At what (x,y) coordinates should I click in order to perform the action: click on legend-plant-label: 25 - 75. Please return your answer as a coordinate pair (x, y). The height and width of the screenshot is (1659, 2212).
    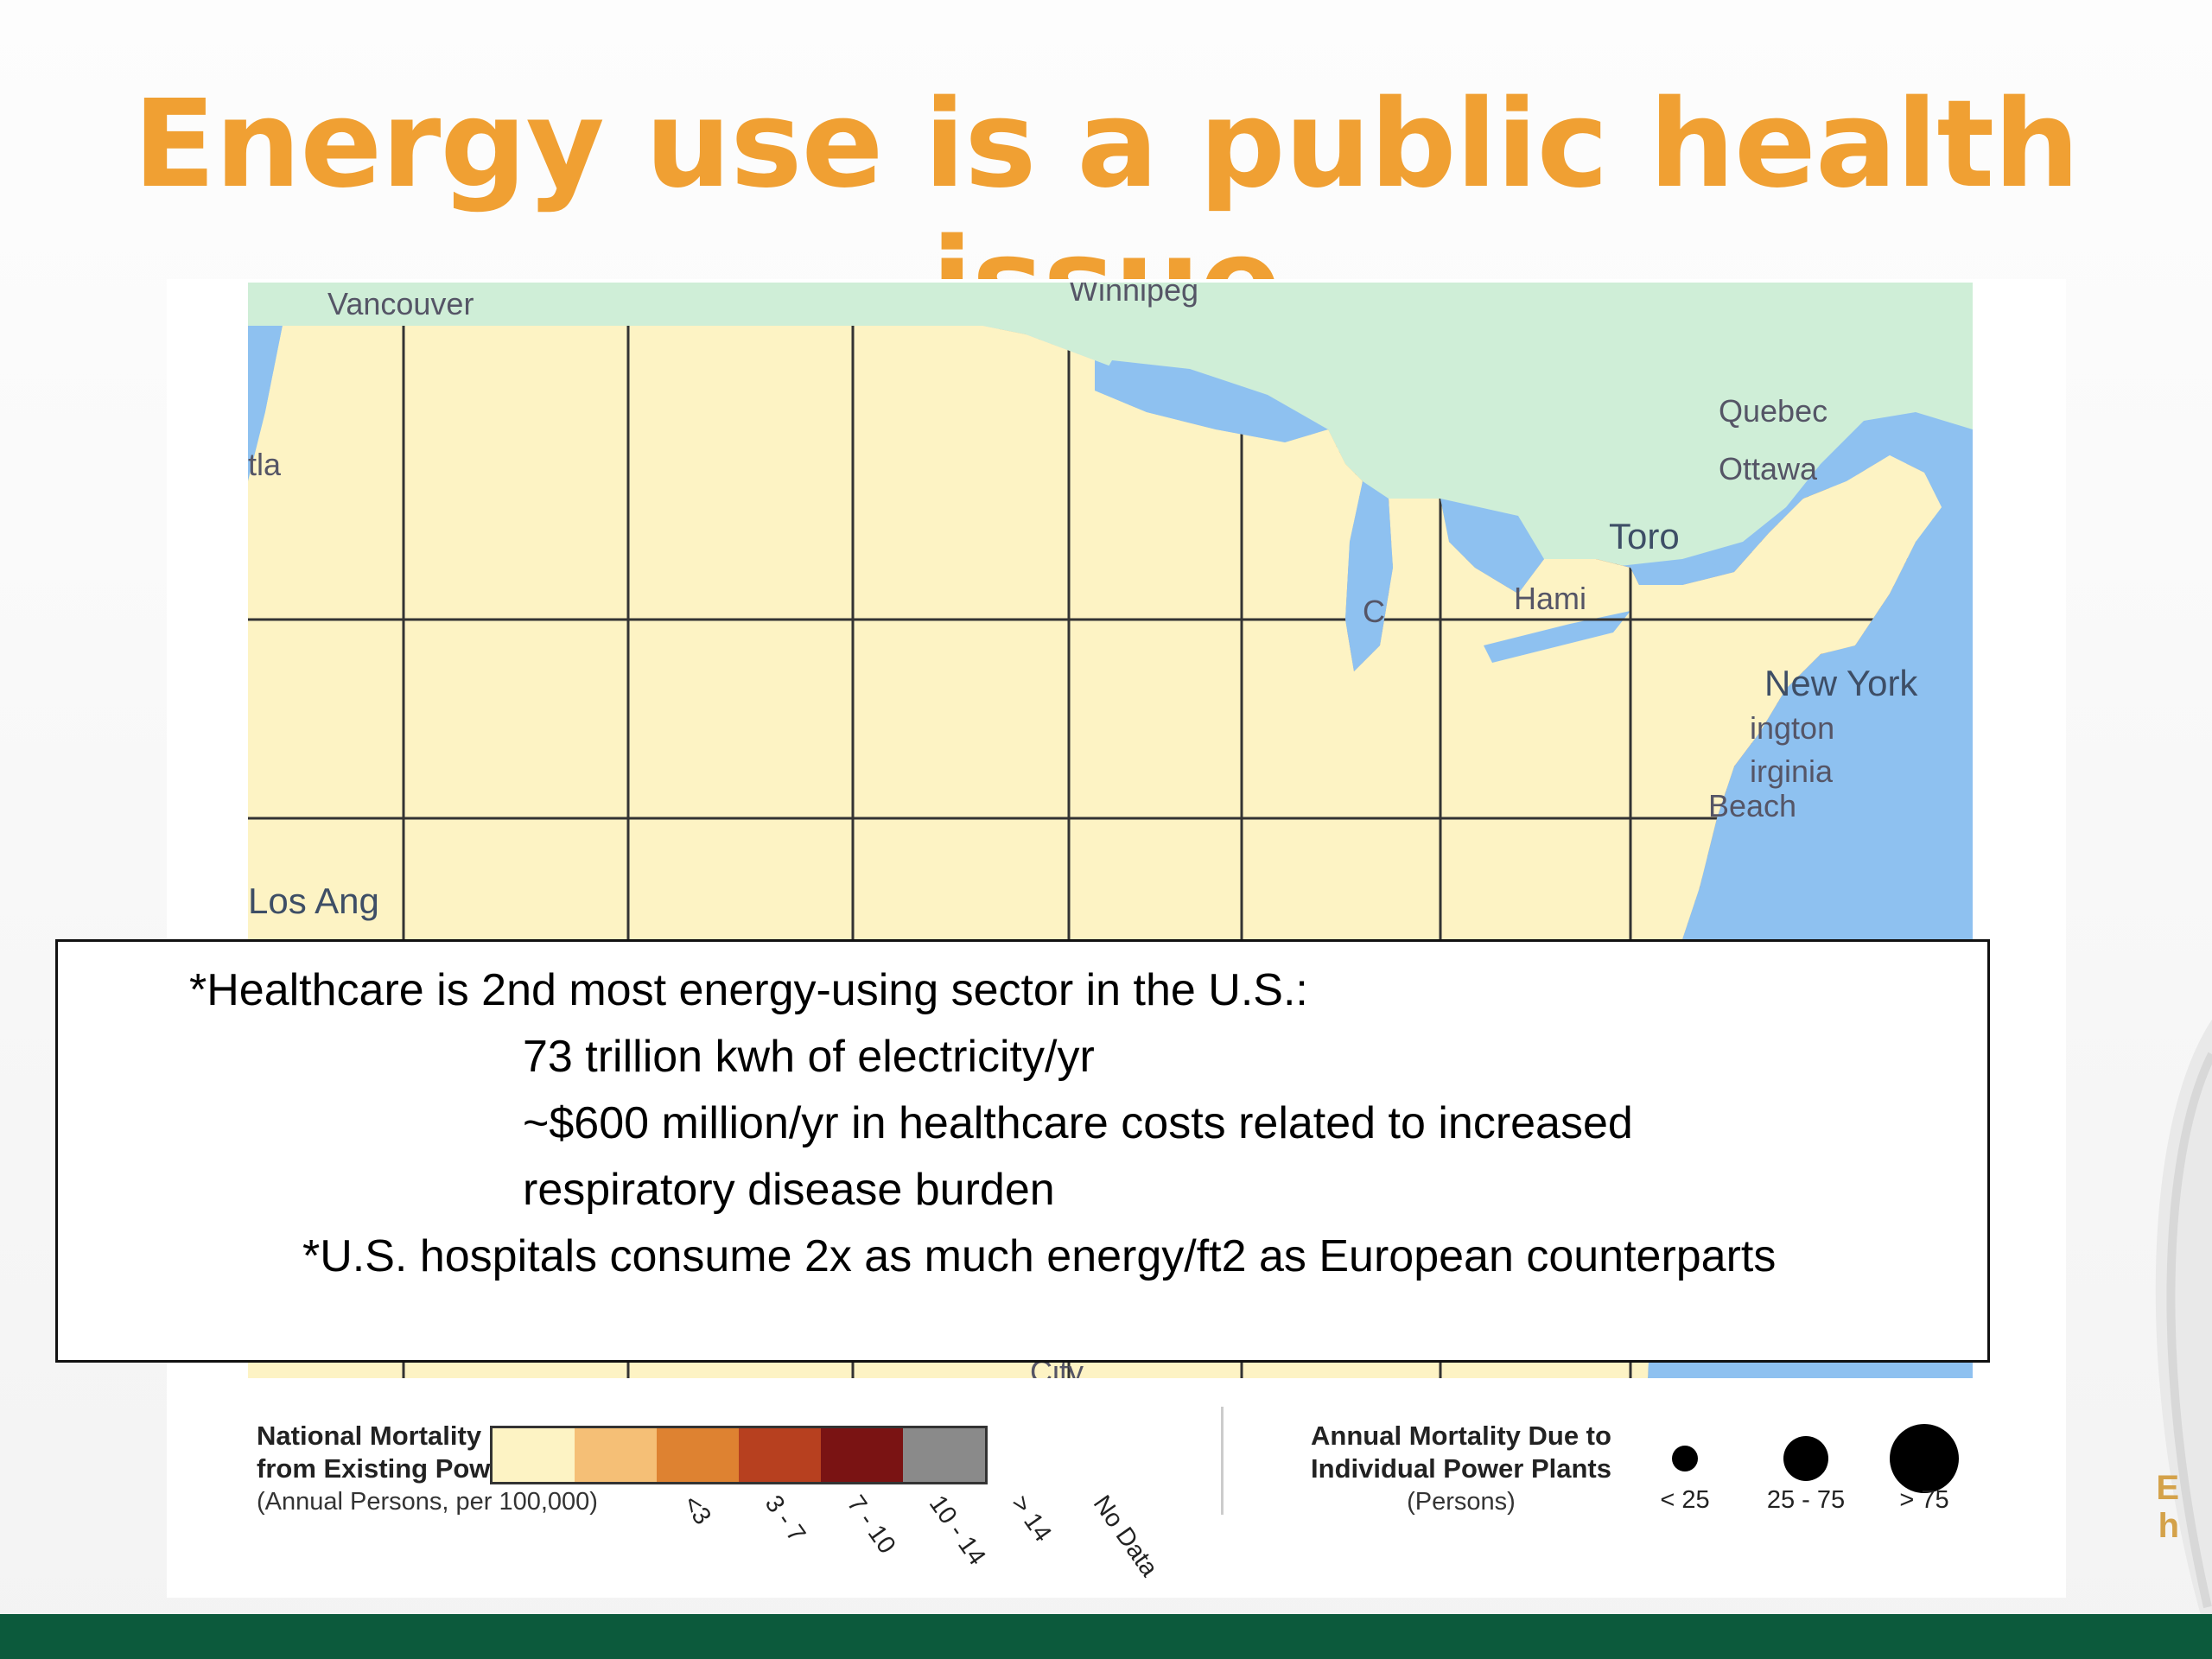
    Looking at the image, I should click on (1806, 1500).